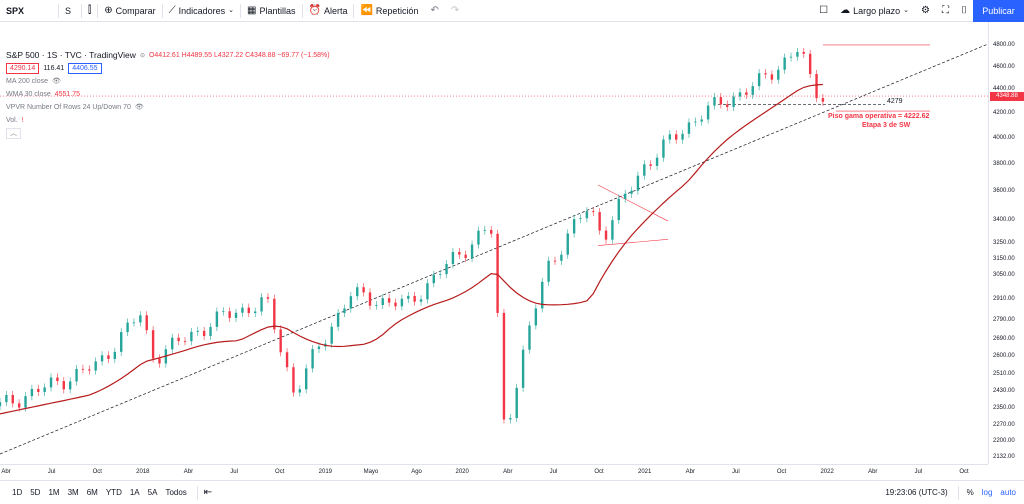 The image size is (1024, 504). What do you see at coordinates (23, 68) in the screenshot?
I see `bid-price: 4290.14` at bounding box center [23, 68].